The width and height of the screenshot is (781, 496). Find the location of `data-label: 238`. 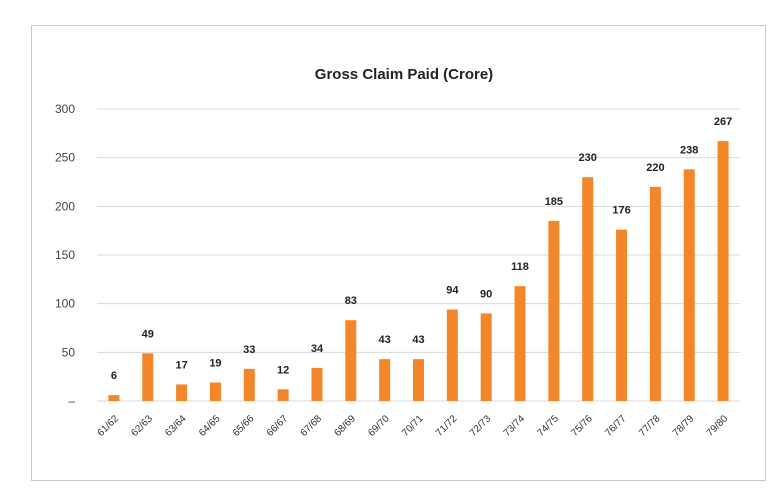

data-label: 238 is located at coordinates (689, 150).